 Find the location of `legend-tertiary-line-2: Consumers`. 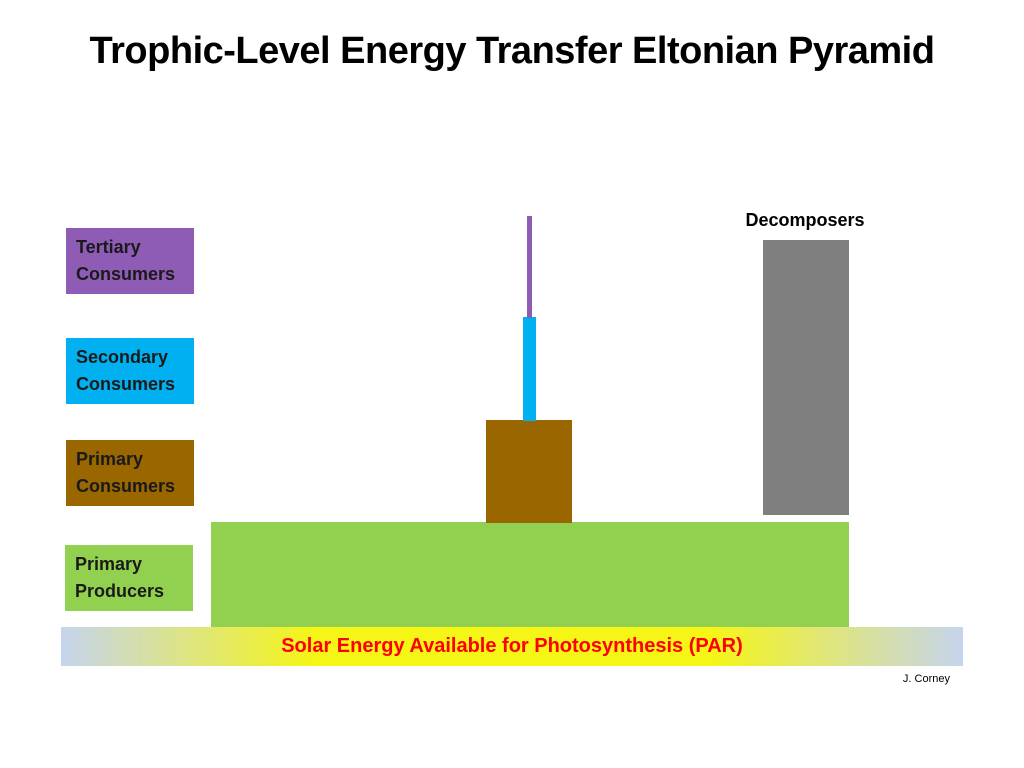

legend-tertiary-line-2: Consumers is located at coordinates (126, 274).